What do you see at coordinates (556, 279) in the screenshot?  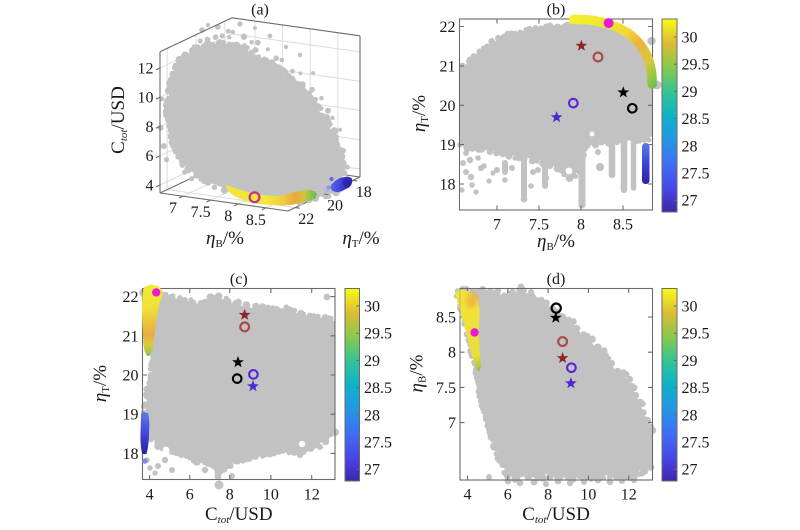 I see `svg-text: (d)` at bounding box center [556, 279].